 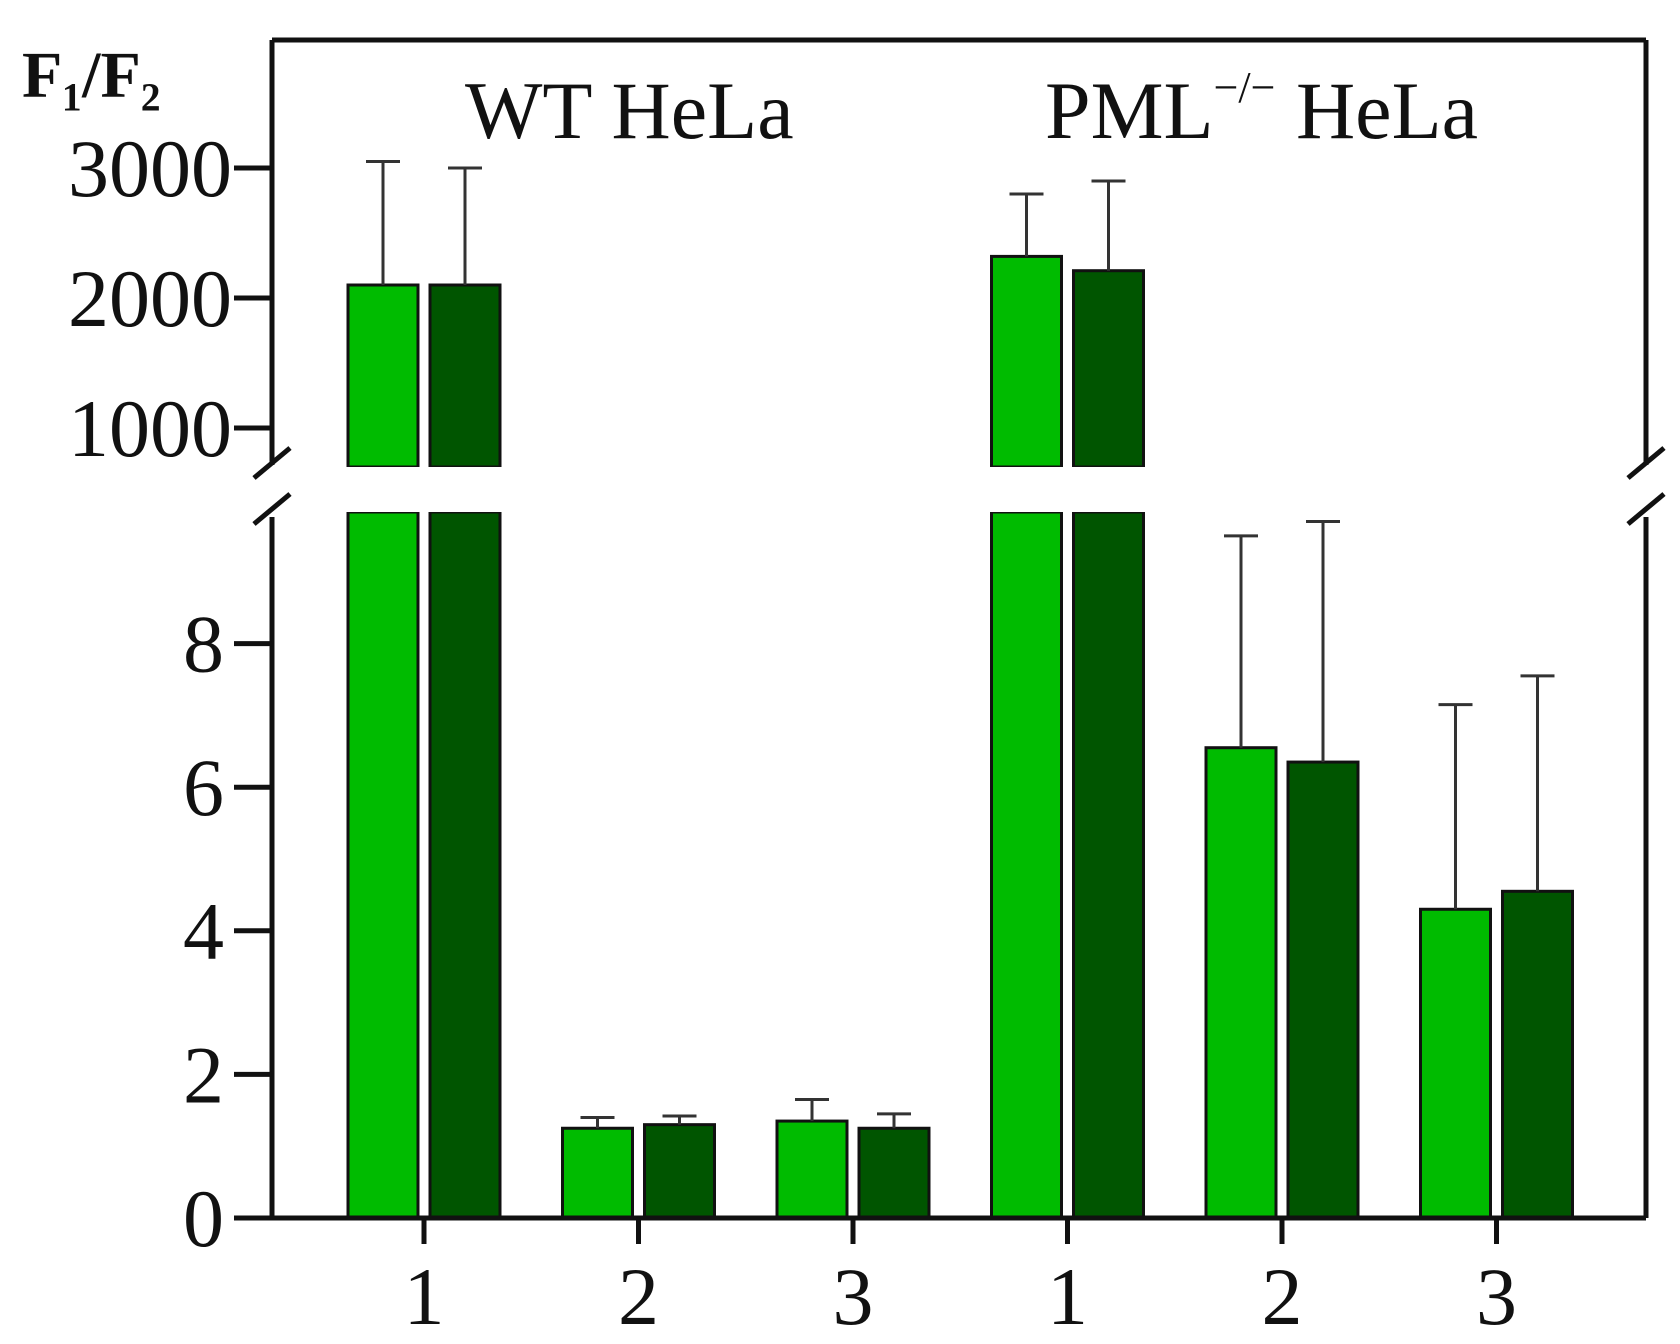 What do you see at coordinates (629, 110) in the screenshot?
I see `group-label-wt: WT HeLa` at bounding box center [629, 110].